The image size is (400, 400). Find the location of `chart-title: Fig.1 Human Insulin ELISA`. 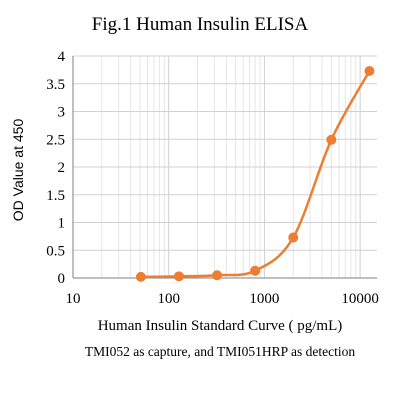

chart-title: Fig.1 Human Insulin ELISA is located at coordinates (200, 24).